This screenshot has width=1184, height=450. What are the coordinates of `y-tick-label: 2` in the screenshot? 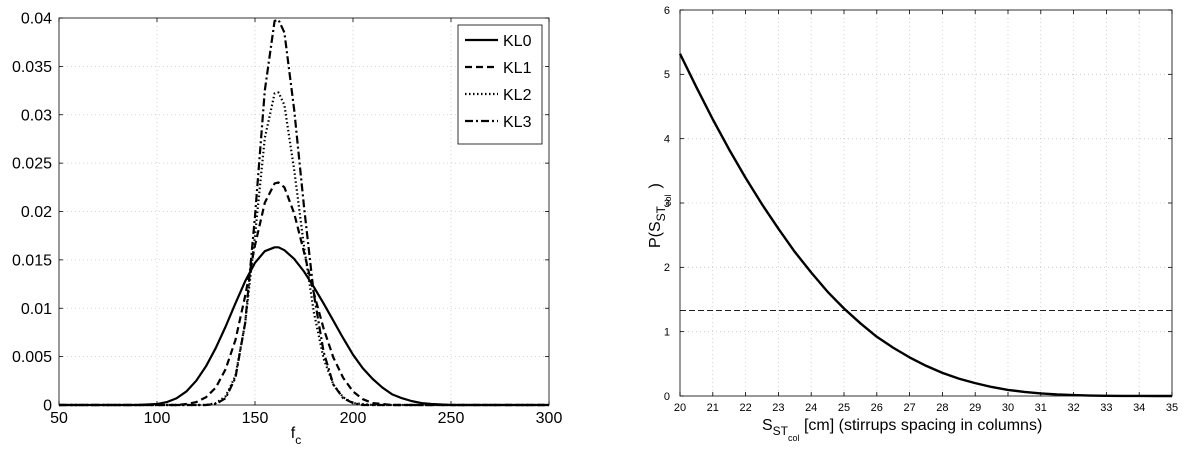 It's located at (667, 268).